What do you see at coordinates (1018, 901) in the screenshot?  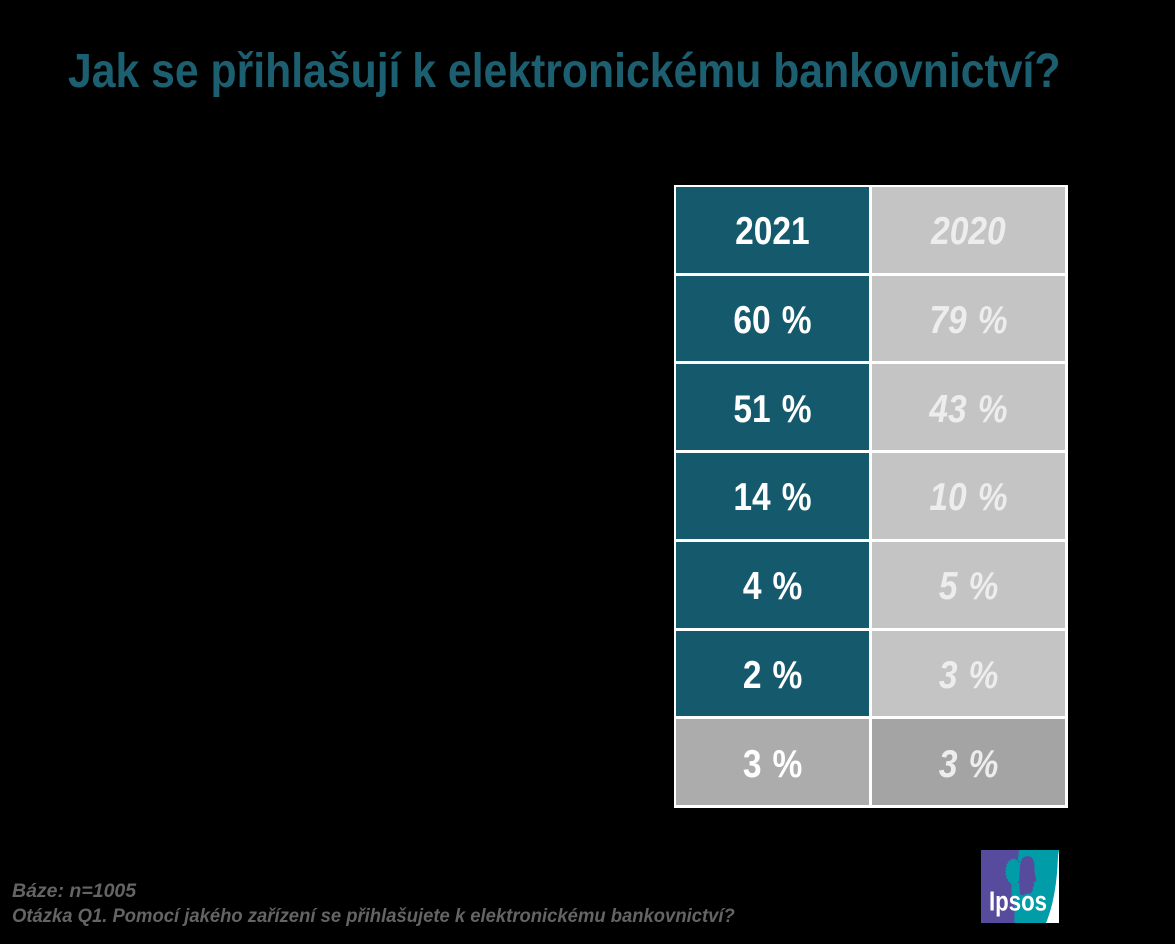 I see `svg-text: Ipsos` at bounding box center [1018, 901].